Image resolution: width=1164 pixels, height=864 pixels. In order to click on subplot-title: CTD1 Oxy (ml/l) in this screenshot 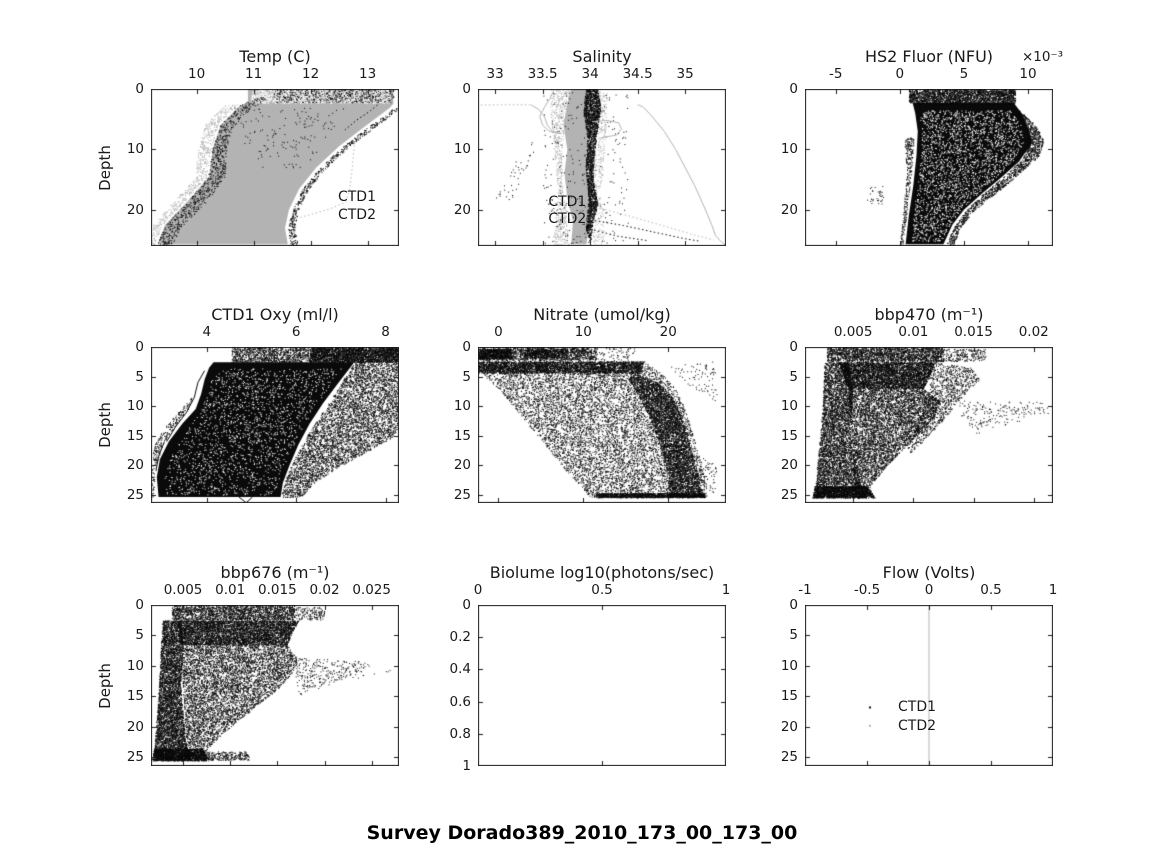, I will do `click(275, 314)`.